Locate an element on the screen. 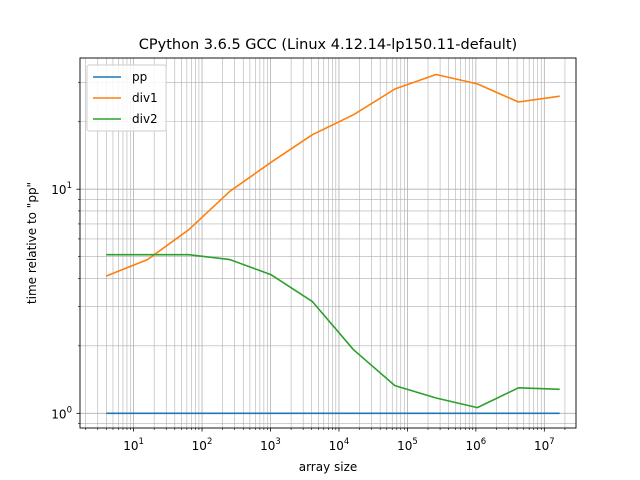 The height and width of the screenshot is (480, 640). legend-label-pp: pp is located at coordinates (139, 77).